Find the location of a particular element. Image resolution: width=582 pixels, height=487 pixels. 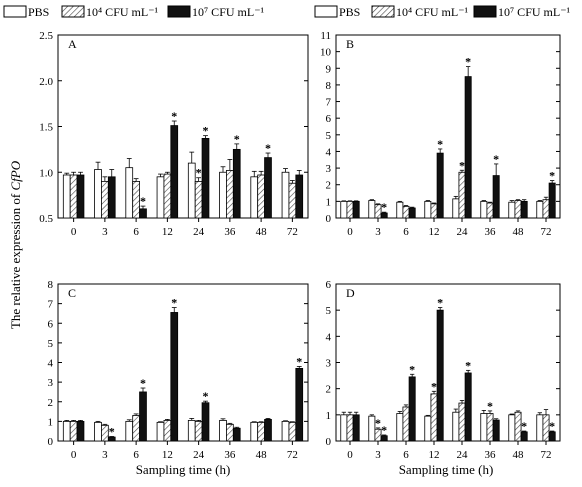

plot-frame is located at coordinates (183, 362).